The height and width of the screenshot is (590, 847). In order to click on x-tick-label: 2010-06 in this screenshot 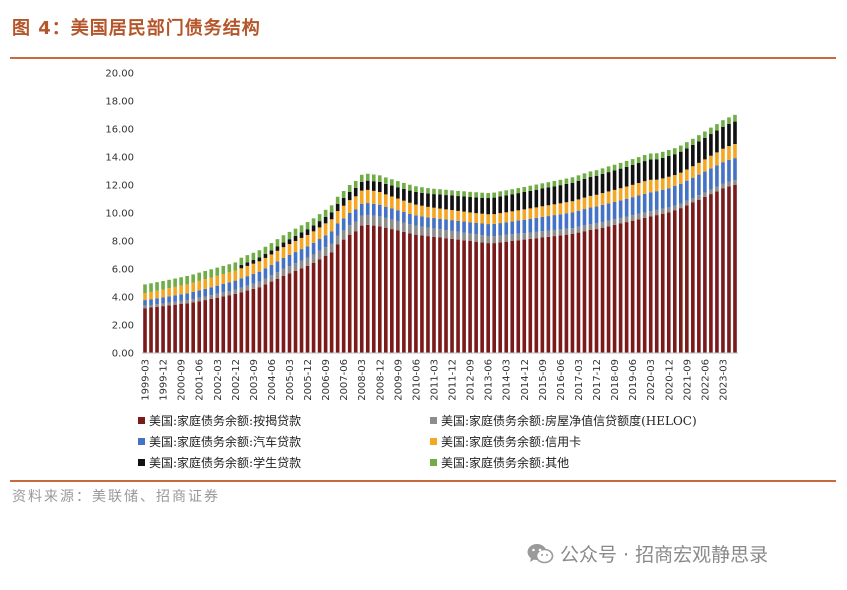, I will do `click(416, 380)`.